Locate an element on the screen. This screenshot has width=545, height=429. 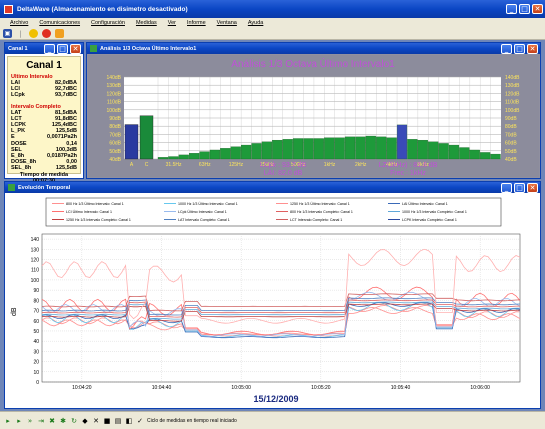
record-icon is located at coordinates (33, 33).